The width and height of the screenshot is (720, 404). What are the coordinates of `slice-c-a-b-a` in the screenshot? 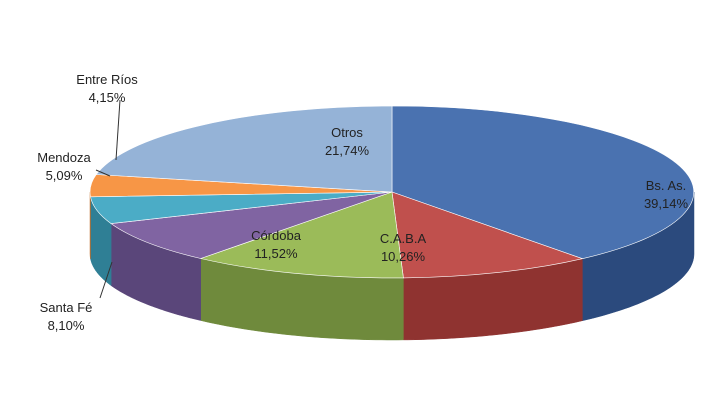 It's located at (487, 235).